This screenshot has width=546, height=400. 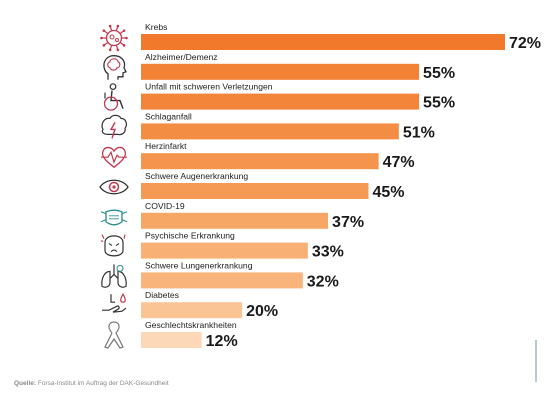 What do you see at coordinates (113, 97) in the screenshot?
I see `wheelchair-icon` at bounding box center [113, 97].